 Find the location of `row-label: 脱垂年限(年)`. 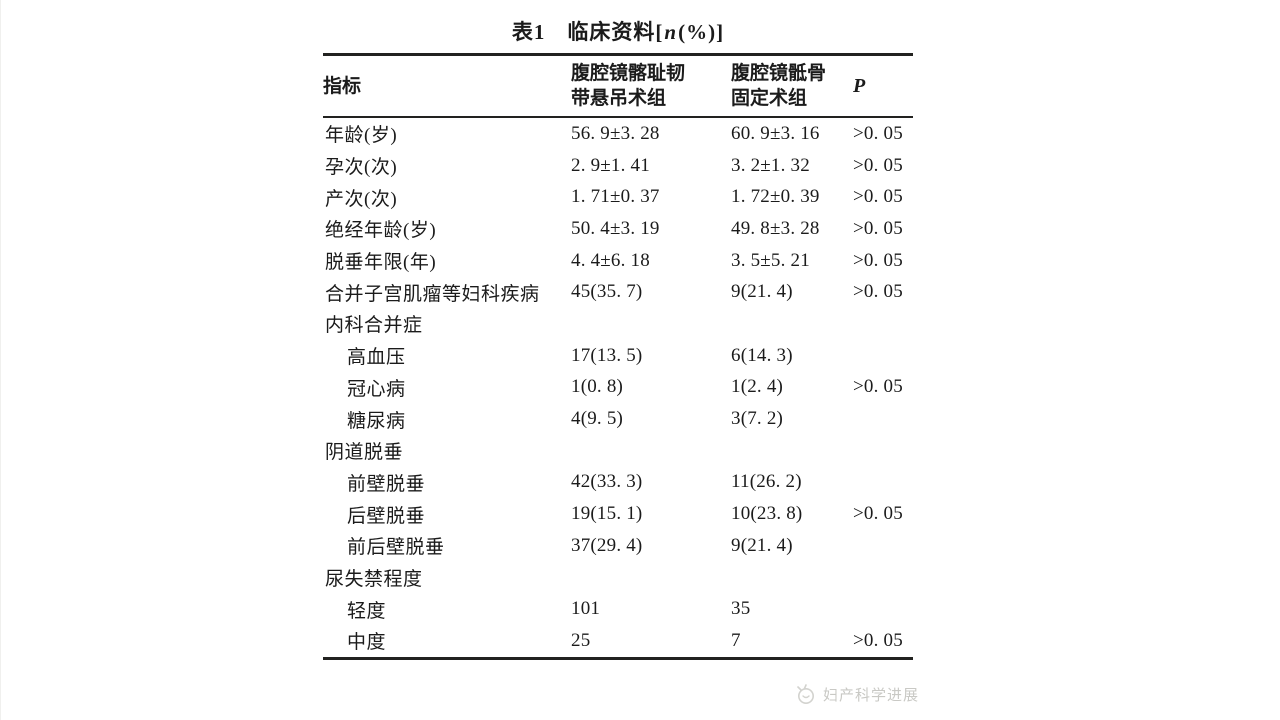

row-label: 脱垂年限(年) is located at coordinates (381, 263).